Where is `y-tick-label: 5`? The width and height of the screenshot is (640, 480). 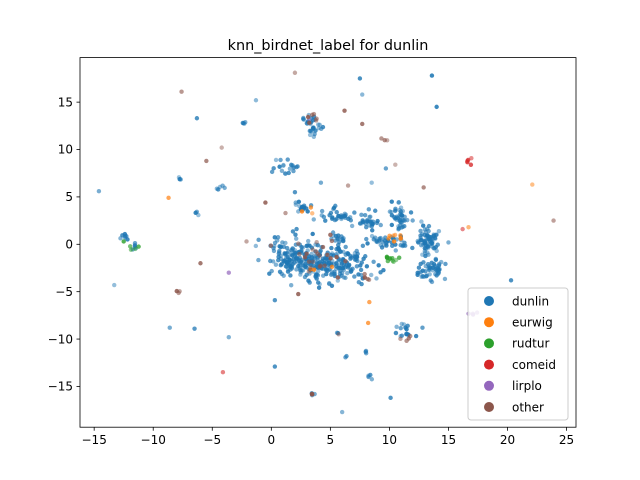 y-tick-label: 5 is located at coordinates (69, 197).